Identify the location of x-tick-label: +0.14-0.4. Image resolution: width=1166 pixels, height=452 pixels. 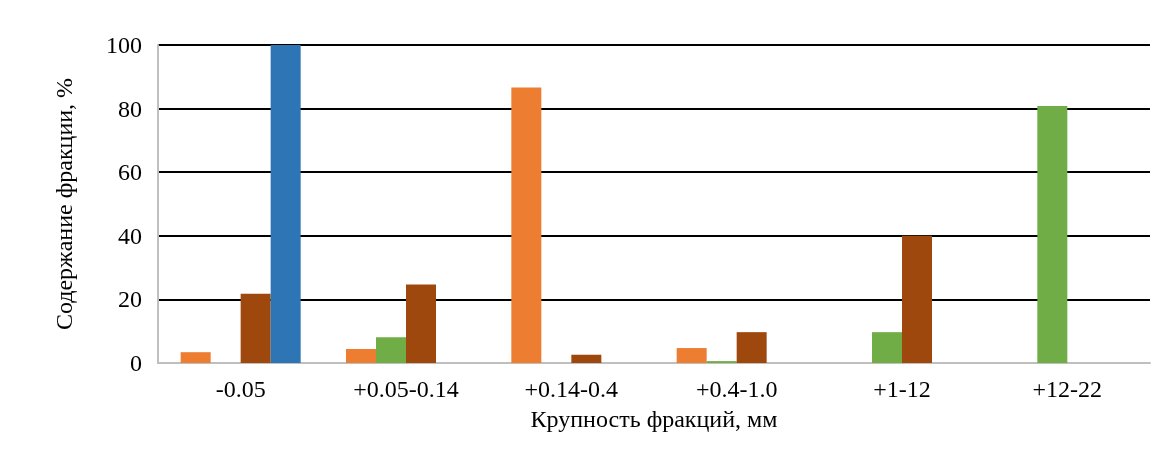
(571, 389).